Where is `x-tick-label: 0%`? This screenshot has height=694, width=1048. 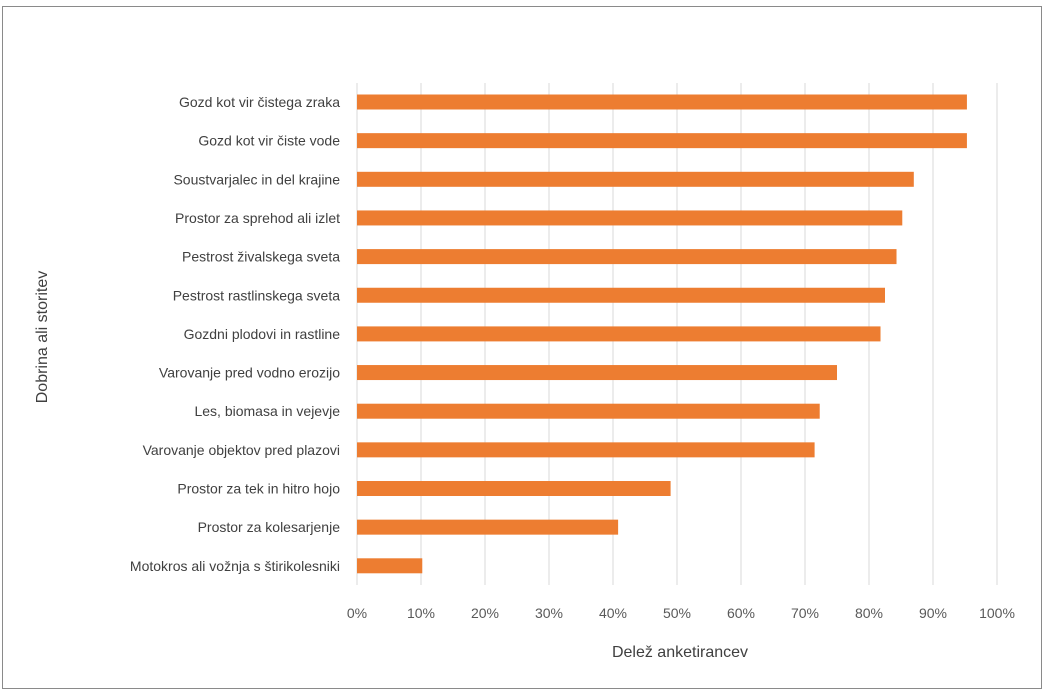 x-tick-label: 0% is located at coordinates (357, 613).